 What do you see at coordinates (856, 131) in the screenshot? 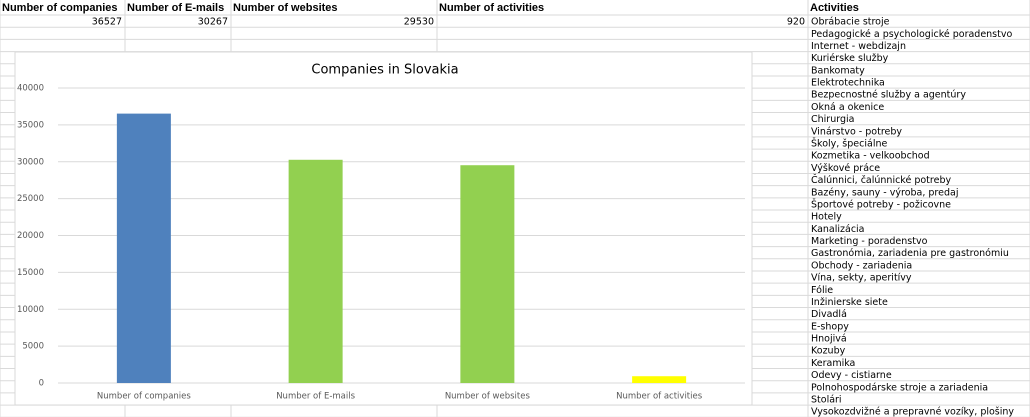
I see `activity: Vinárstvo - potreby` at bounding box center [856, 131].